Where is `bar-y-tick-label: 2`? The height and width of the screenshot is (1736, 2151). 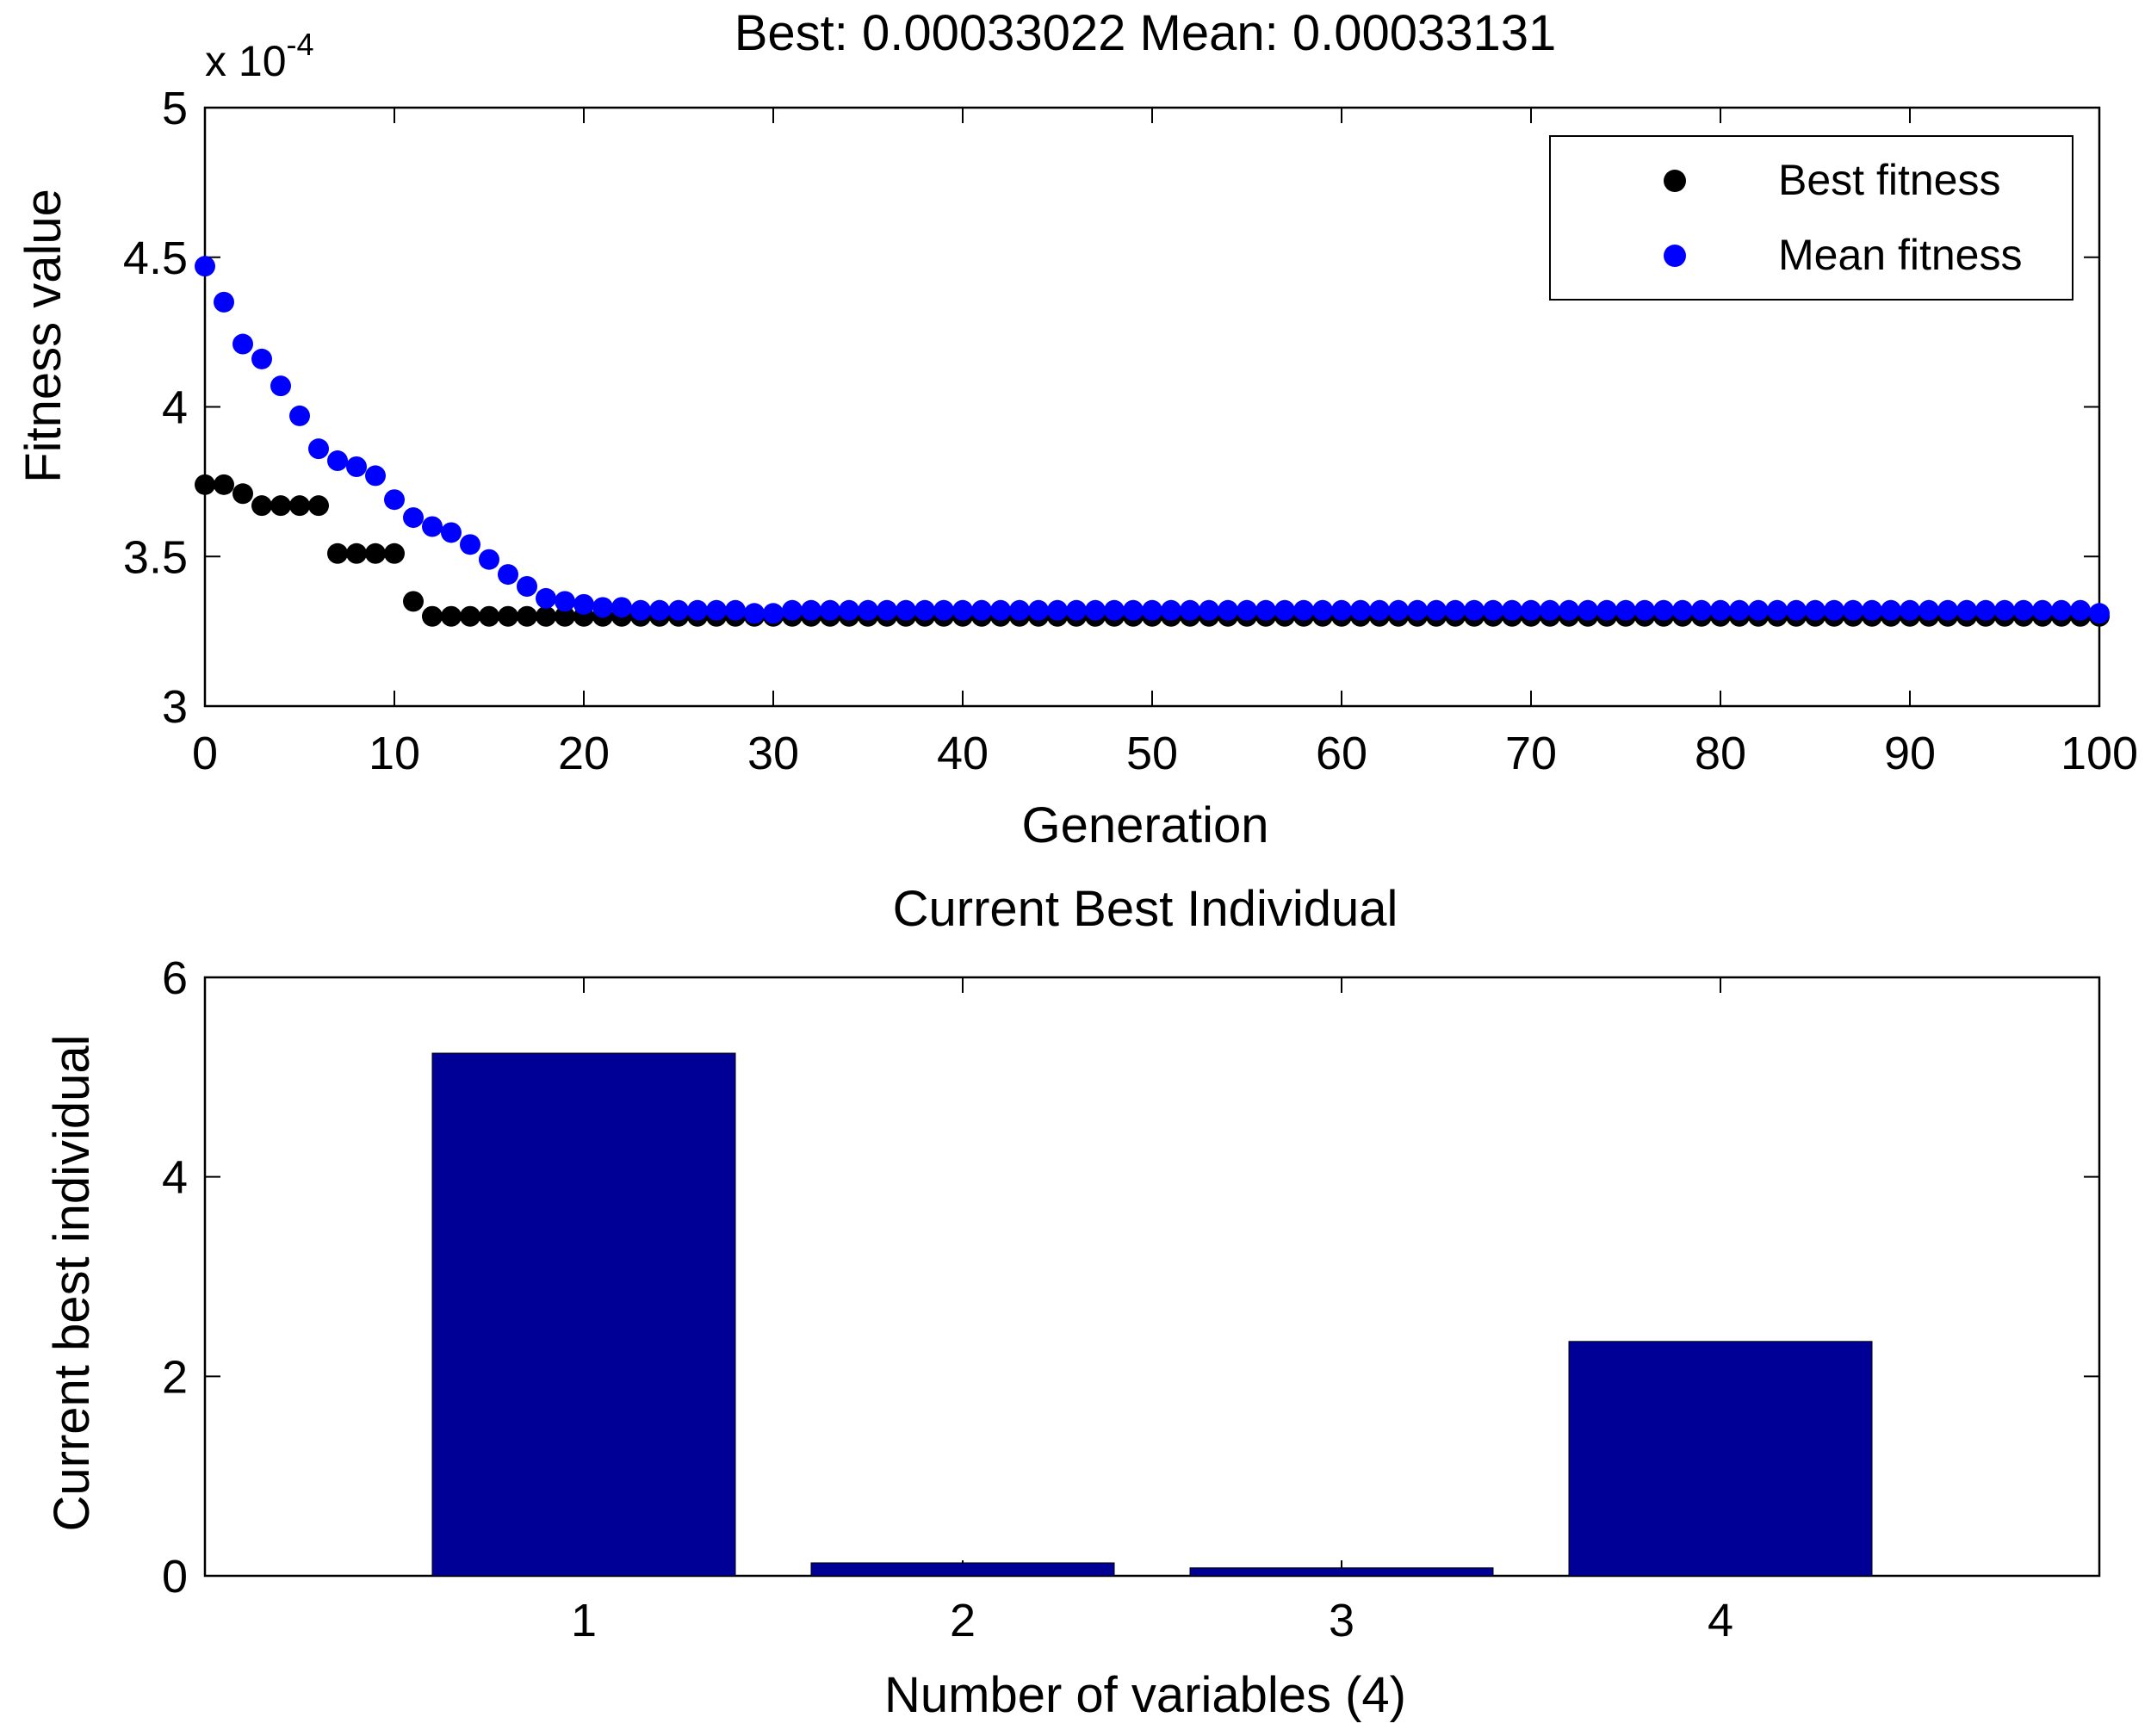 bar-y-tick-label: 2 is located at coordinates (175, 1377).